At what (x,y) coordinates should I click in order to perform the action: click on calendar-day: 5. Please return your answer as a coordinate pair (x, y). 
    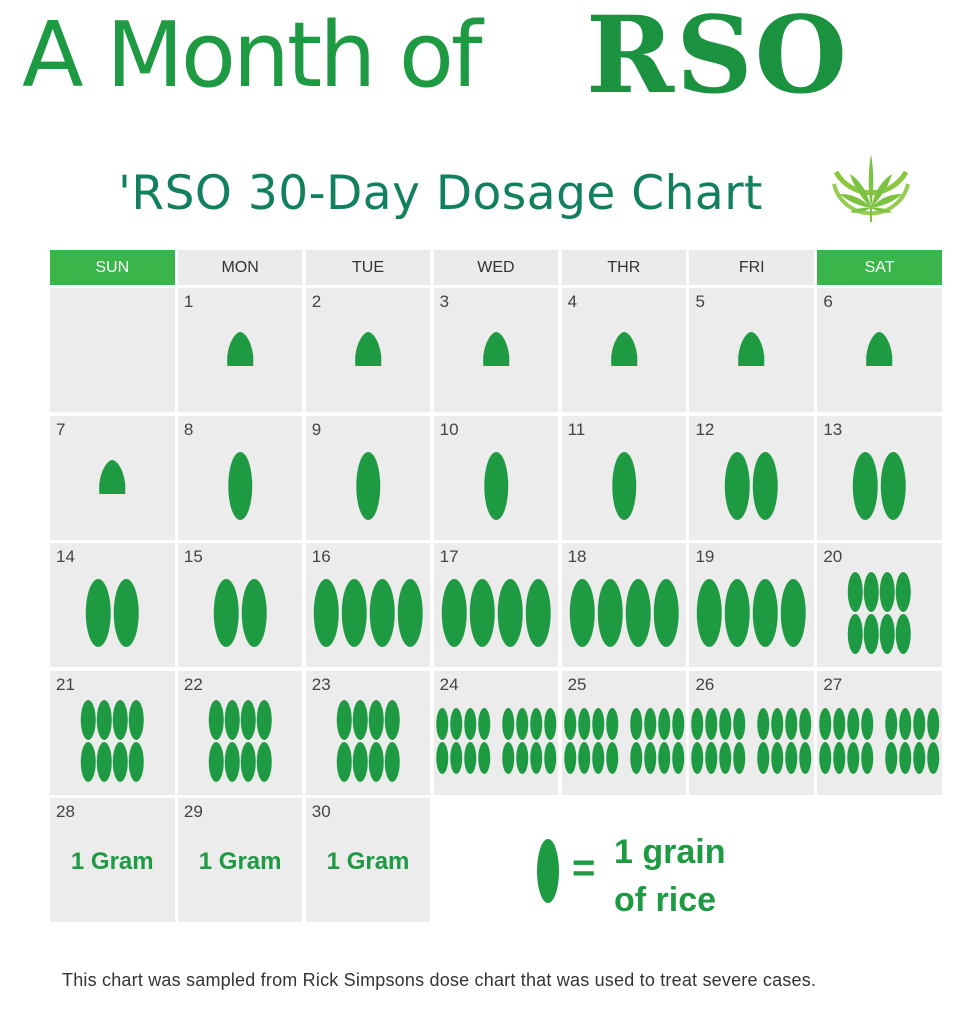
    Looking at the image, I should click on (751, 350).